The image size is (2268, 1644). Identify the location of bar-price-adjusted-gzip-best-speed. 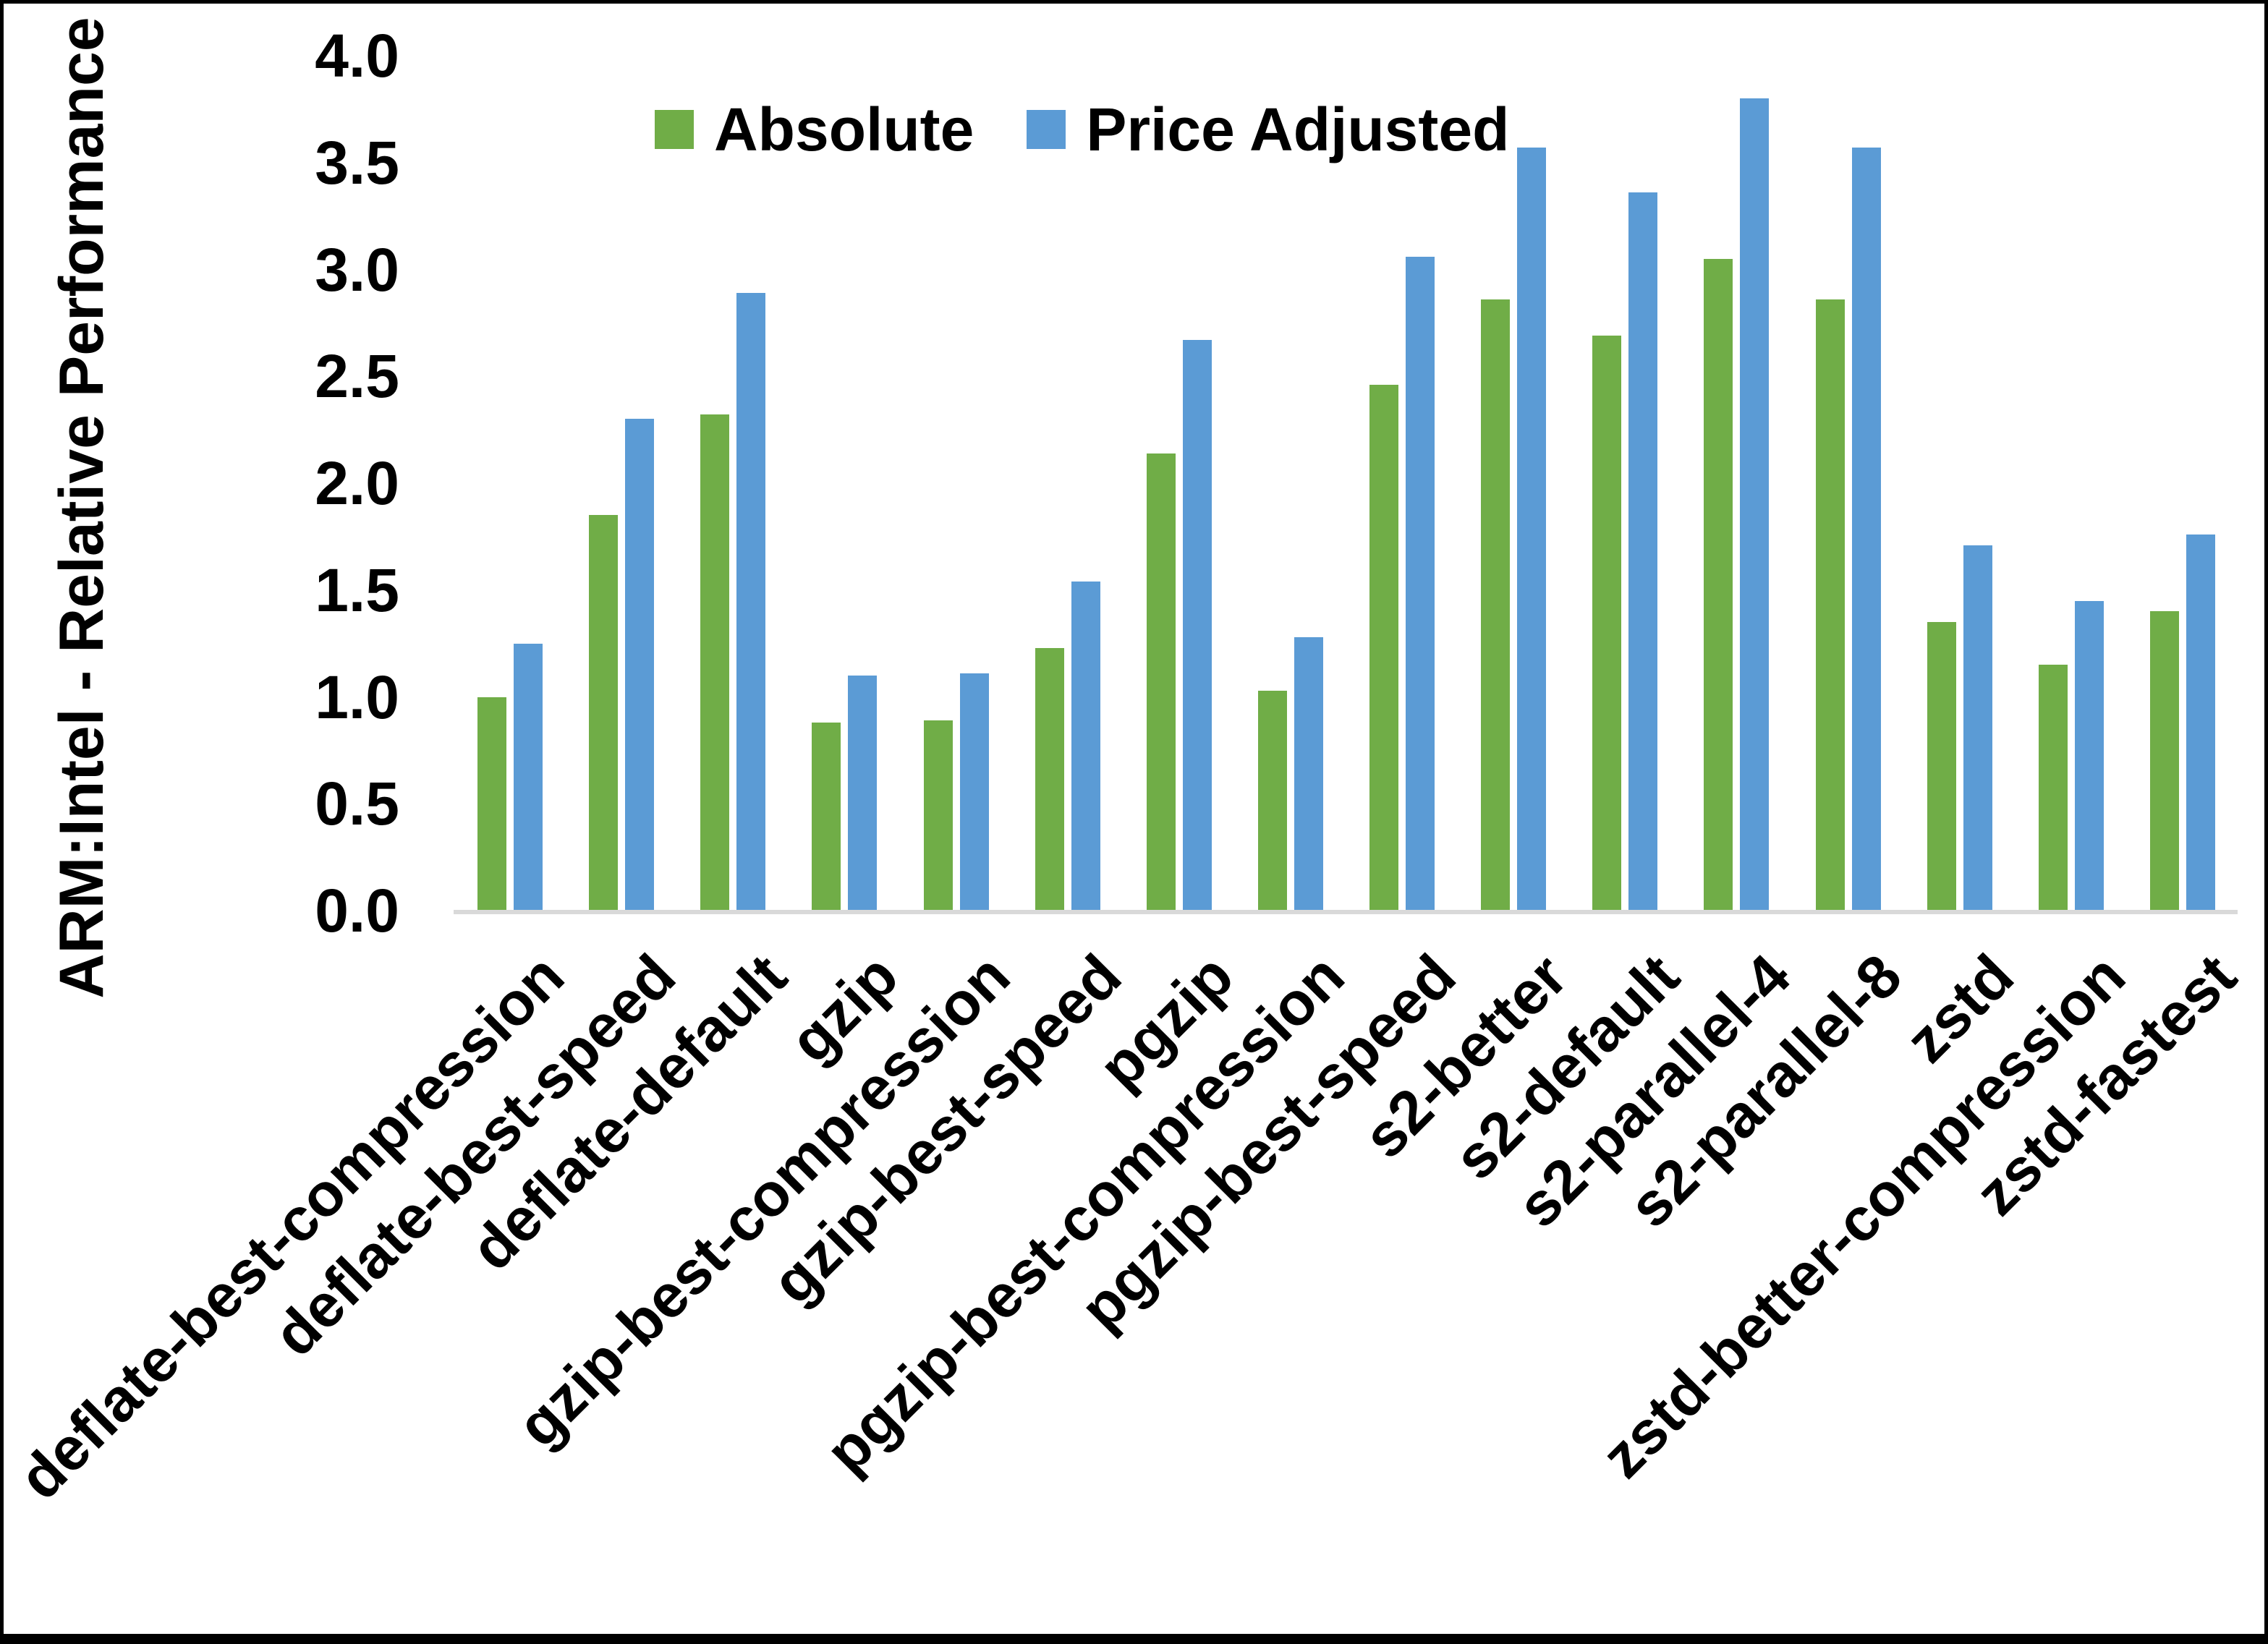
(1085, 746).